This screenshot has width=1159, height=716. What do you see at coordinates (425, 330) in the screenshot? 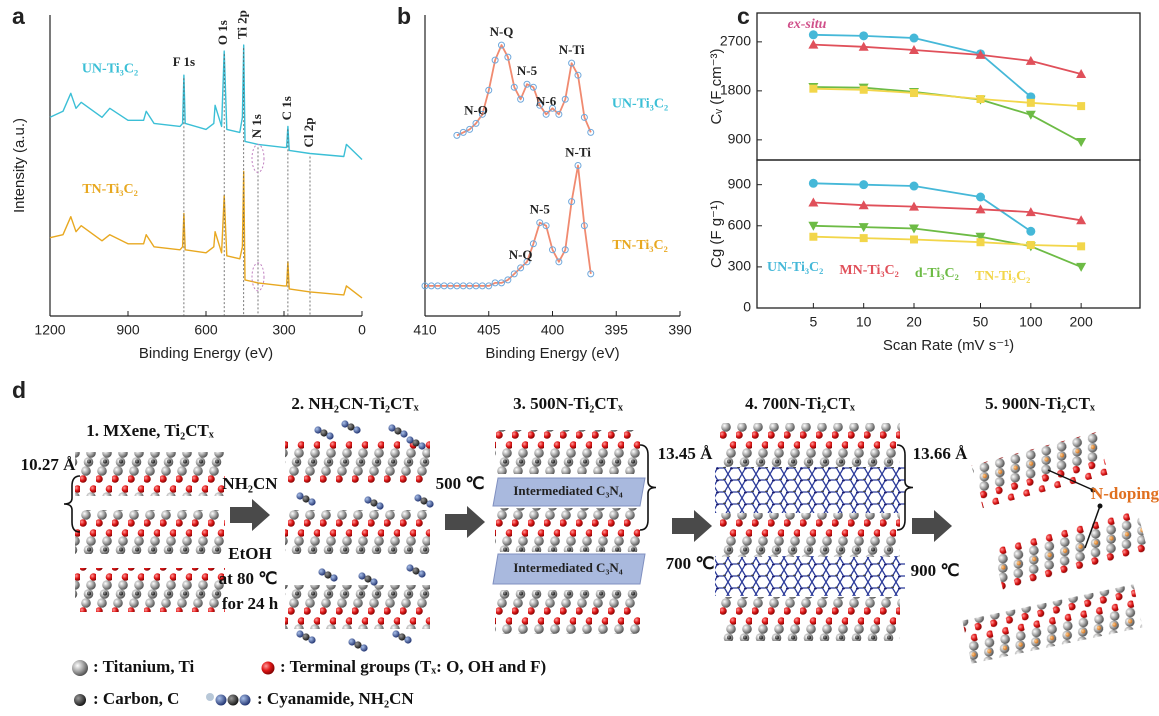
I see `x-tick-label: 410` at bounding box center [425, 330].